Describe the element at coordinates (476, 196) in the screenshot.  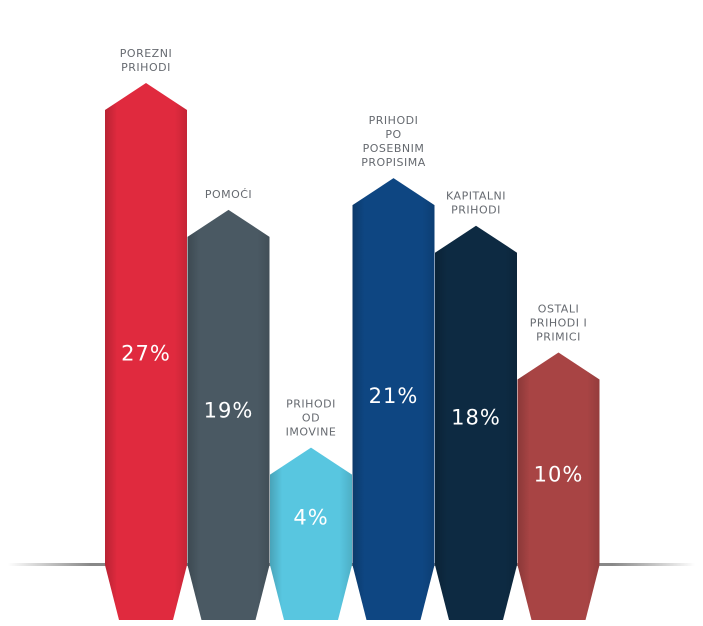
I see `category-label-kapitalni-prihodi-line-1: KAPITALNI` at that location.